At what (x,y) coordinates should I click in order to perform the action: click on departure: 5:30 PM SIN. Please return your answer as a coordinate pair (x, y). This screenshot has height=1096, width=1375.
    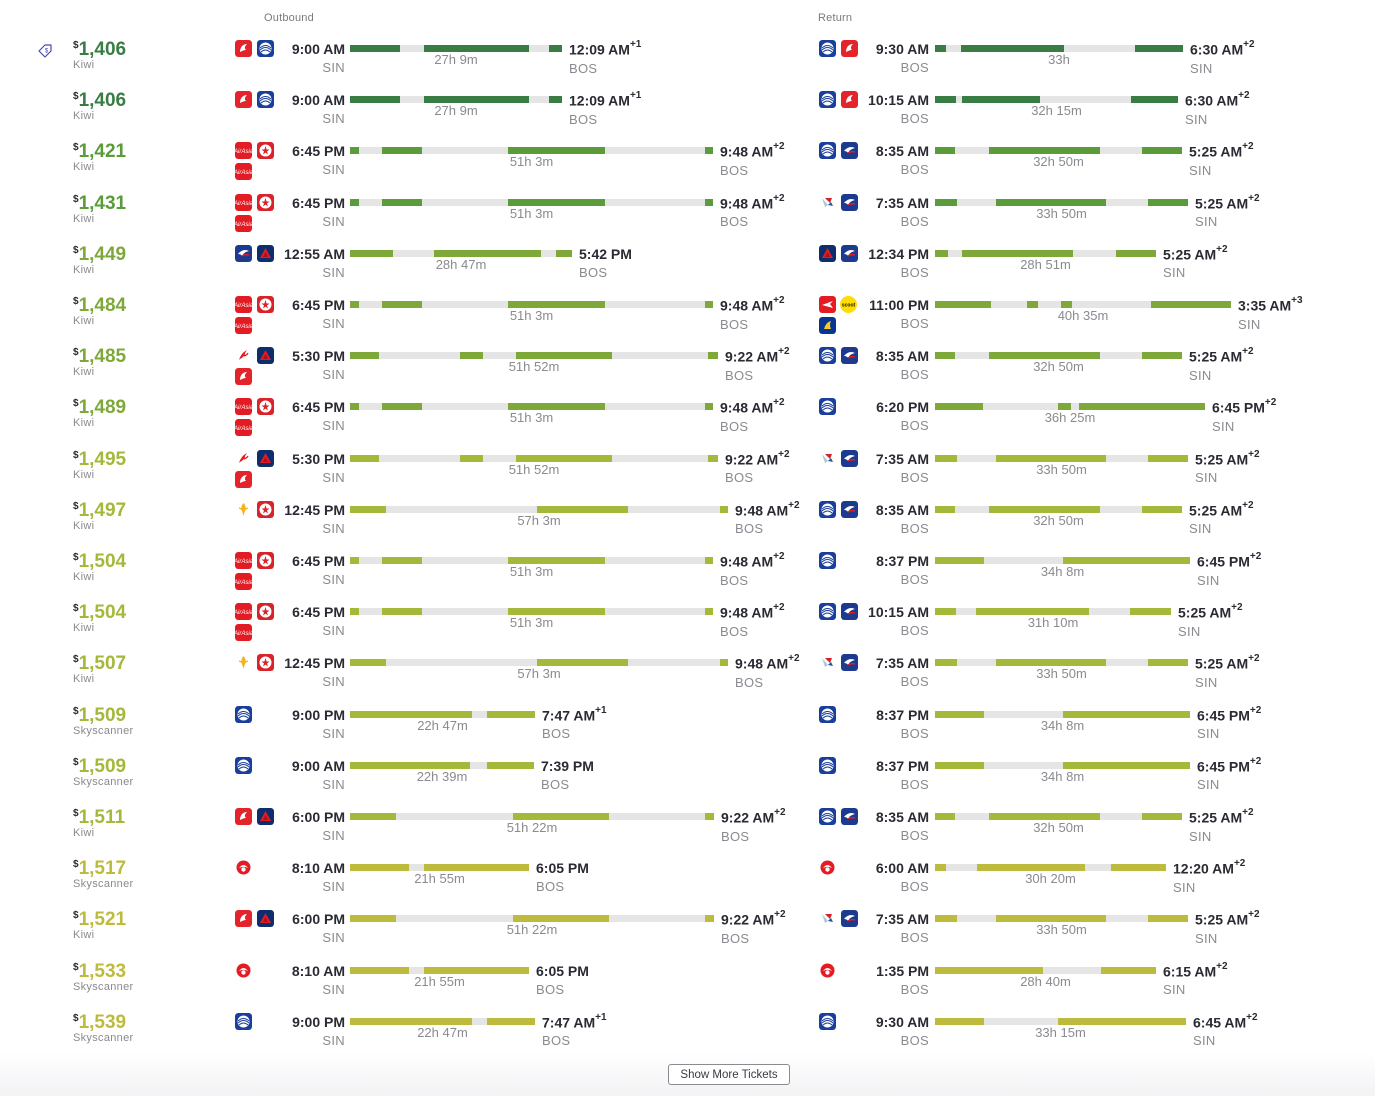
    Looking at the image, I should click on (318, 468).